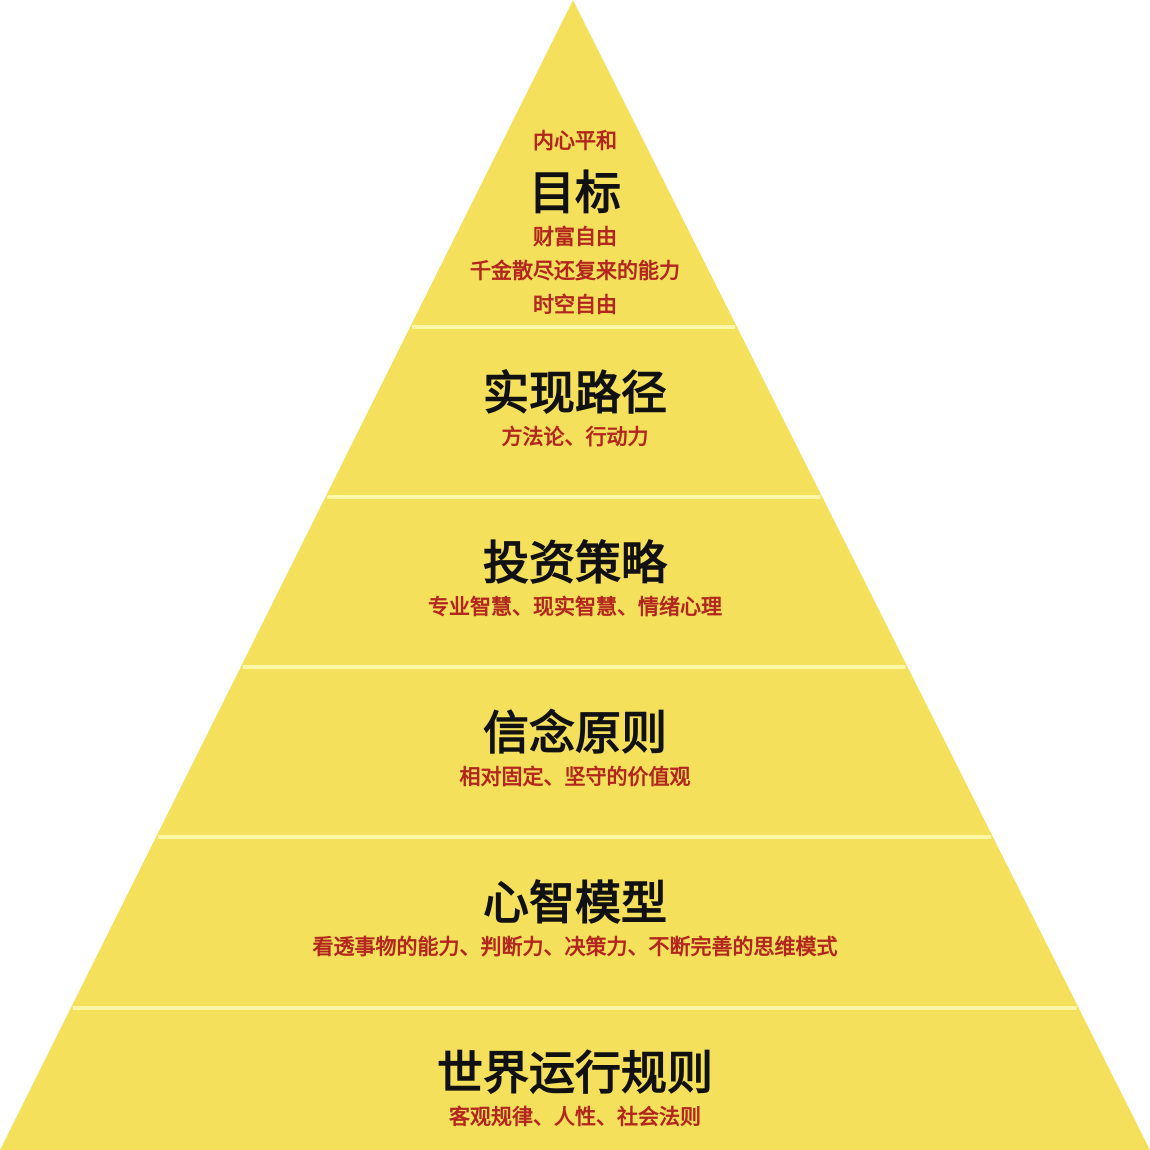 This screenshot has height=1150, width=1150. I want to click on level-title: 信念原则, so click(575, 733).